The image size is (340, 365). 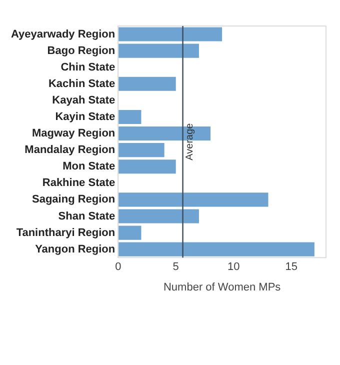 What do you see at coordinates (74, 200) in the screenshot?
I see `y-tick-label: Sagaing Region` at bounding box center [74, 200].